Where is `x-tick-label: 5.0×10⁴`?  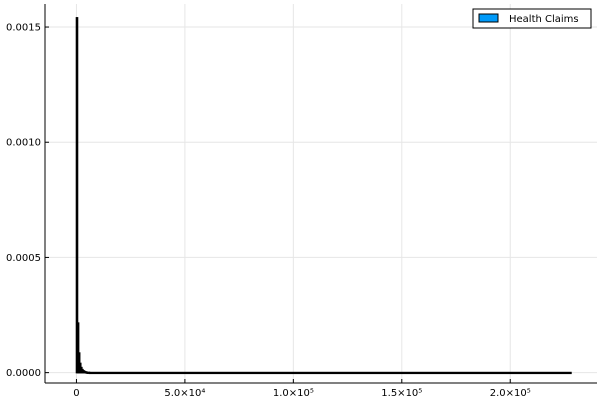
x-tick-label: 5.0×10⁴ is located at coordinates (184, 393).